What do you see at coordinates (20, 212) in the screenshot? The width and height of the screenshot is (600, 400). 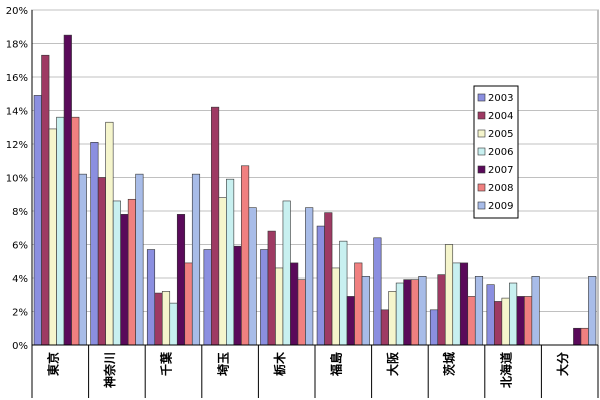 I see `y-tick-label: 8%` at bounding box center [20, 212].